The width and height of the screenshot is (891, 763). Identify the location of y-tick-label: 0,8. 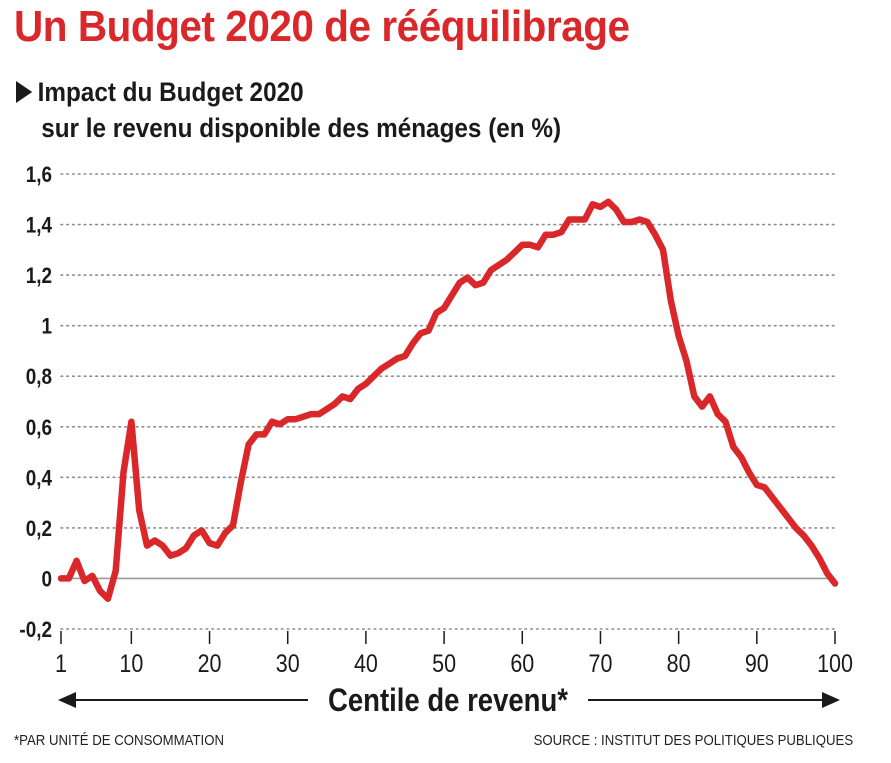
(39, 377).